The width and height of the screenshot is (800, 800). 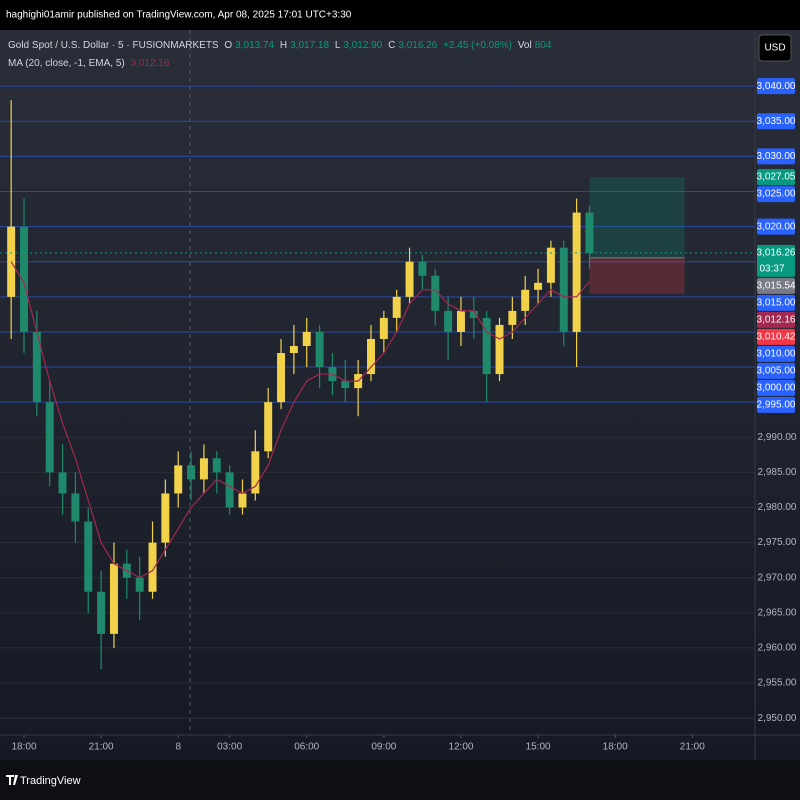 I want to click on x-tick-label: 12:00, so click(x=460, y=747).